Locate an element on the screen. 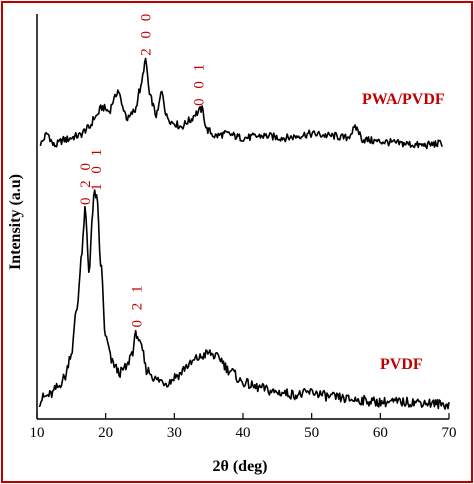 The height and width of the screenshot is (484, 474). x-tick-label: 50 is located at coordinates (311, 433).